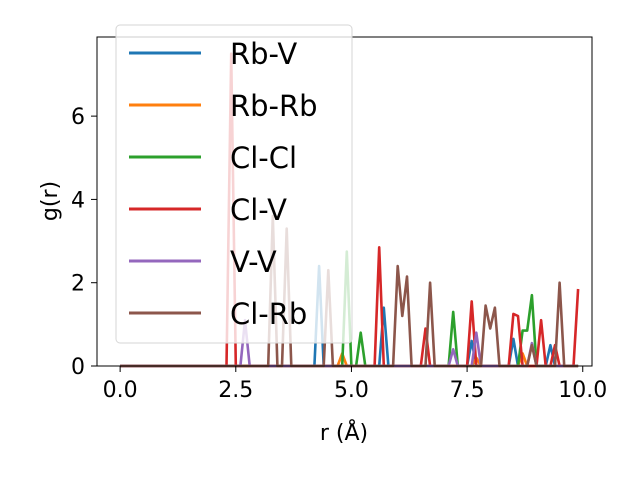  What do you see at coordinates (78, 367) in the screenshot?
I see `y-tick-label: 0` at bounding box center [78, 367].